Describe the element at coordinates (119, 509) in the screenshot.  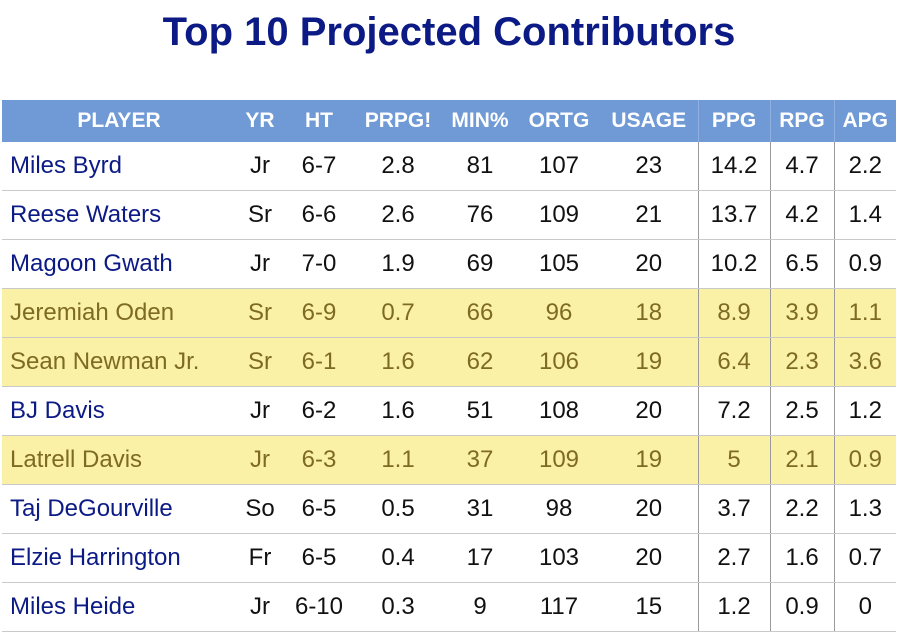
I see `player-name: Taj DeGourville` at that location.